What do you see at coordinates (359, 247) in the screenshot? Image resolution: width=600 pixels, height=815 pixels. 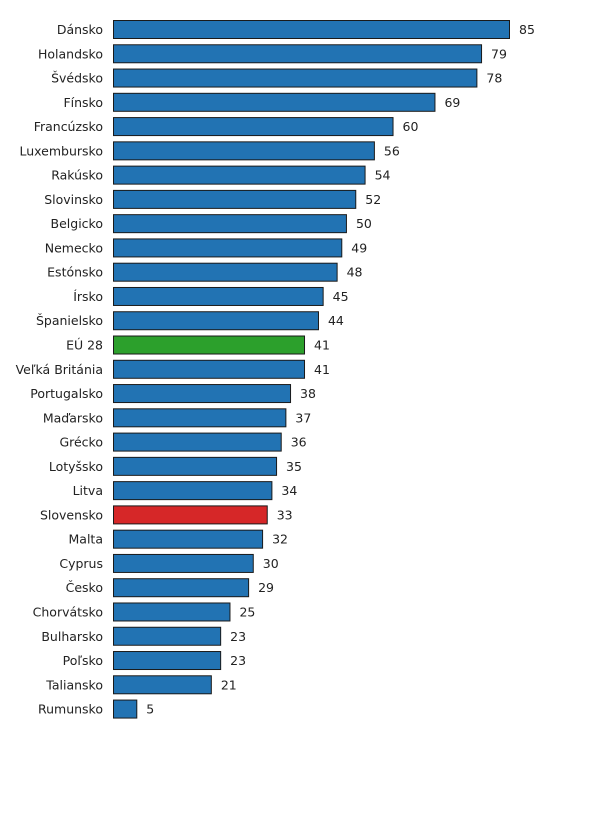 I see `value-label-9: 49` at bounding box center [359, 247].